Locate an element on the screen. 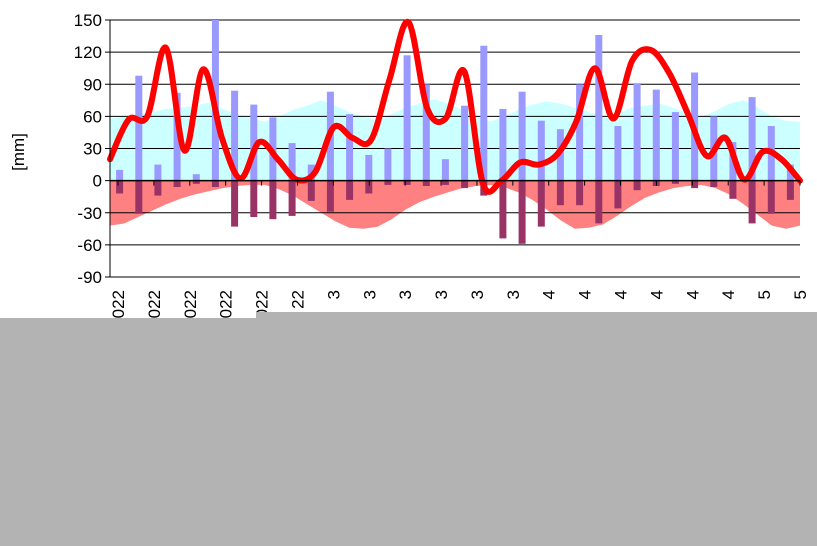  y-tick-label-6: -30 is located at coordinates (89, 213).